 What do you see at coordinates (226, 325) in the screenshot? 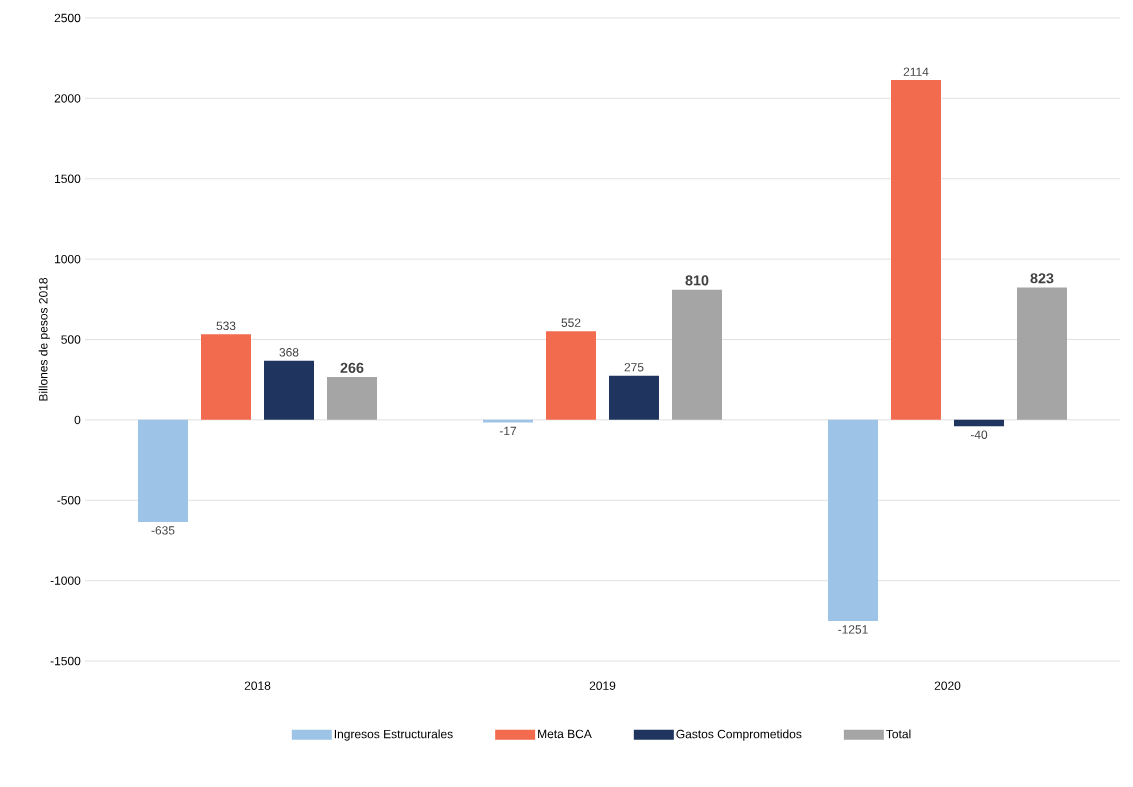
I see `data-label: 533` at bounding box center [226, 325].